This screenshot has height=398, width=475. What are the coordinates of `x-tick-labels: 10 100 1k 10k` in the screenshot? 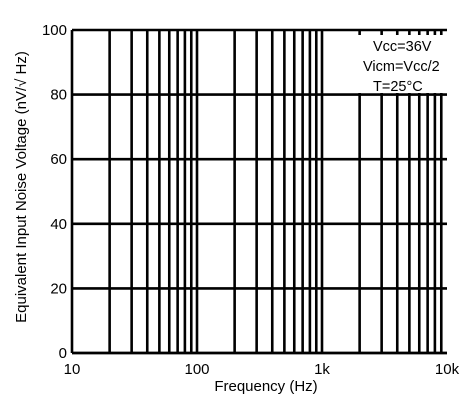 It's located at (262, 369).